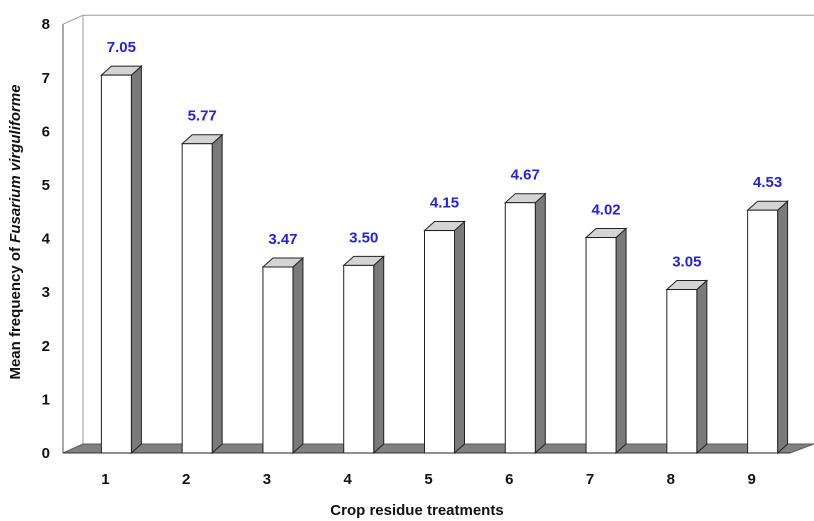 This screenshot has width=814, height=521. What do you see at coordinates (46, 453) in the screenshot?
I see `y-tick-label: 0` at bounding box center [46, 453].